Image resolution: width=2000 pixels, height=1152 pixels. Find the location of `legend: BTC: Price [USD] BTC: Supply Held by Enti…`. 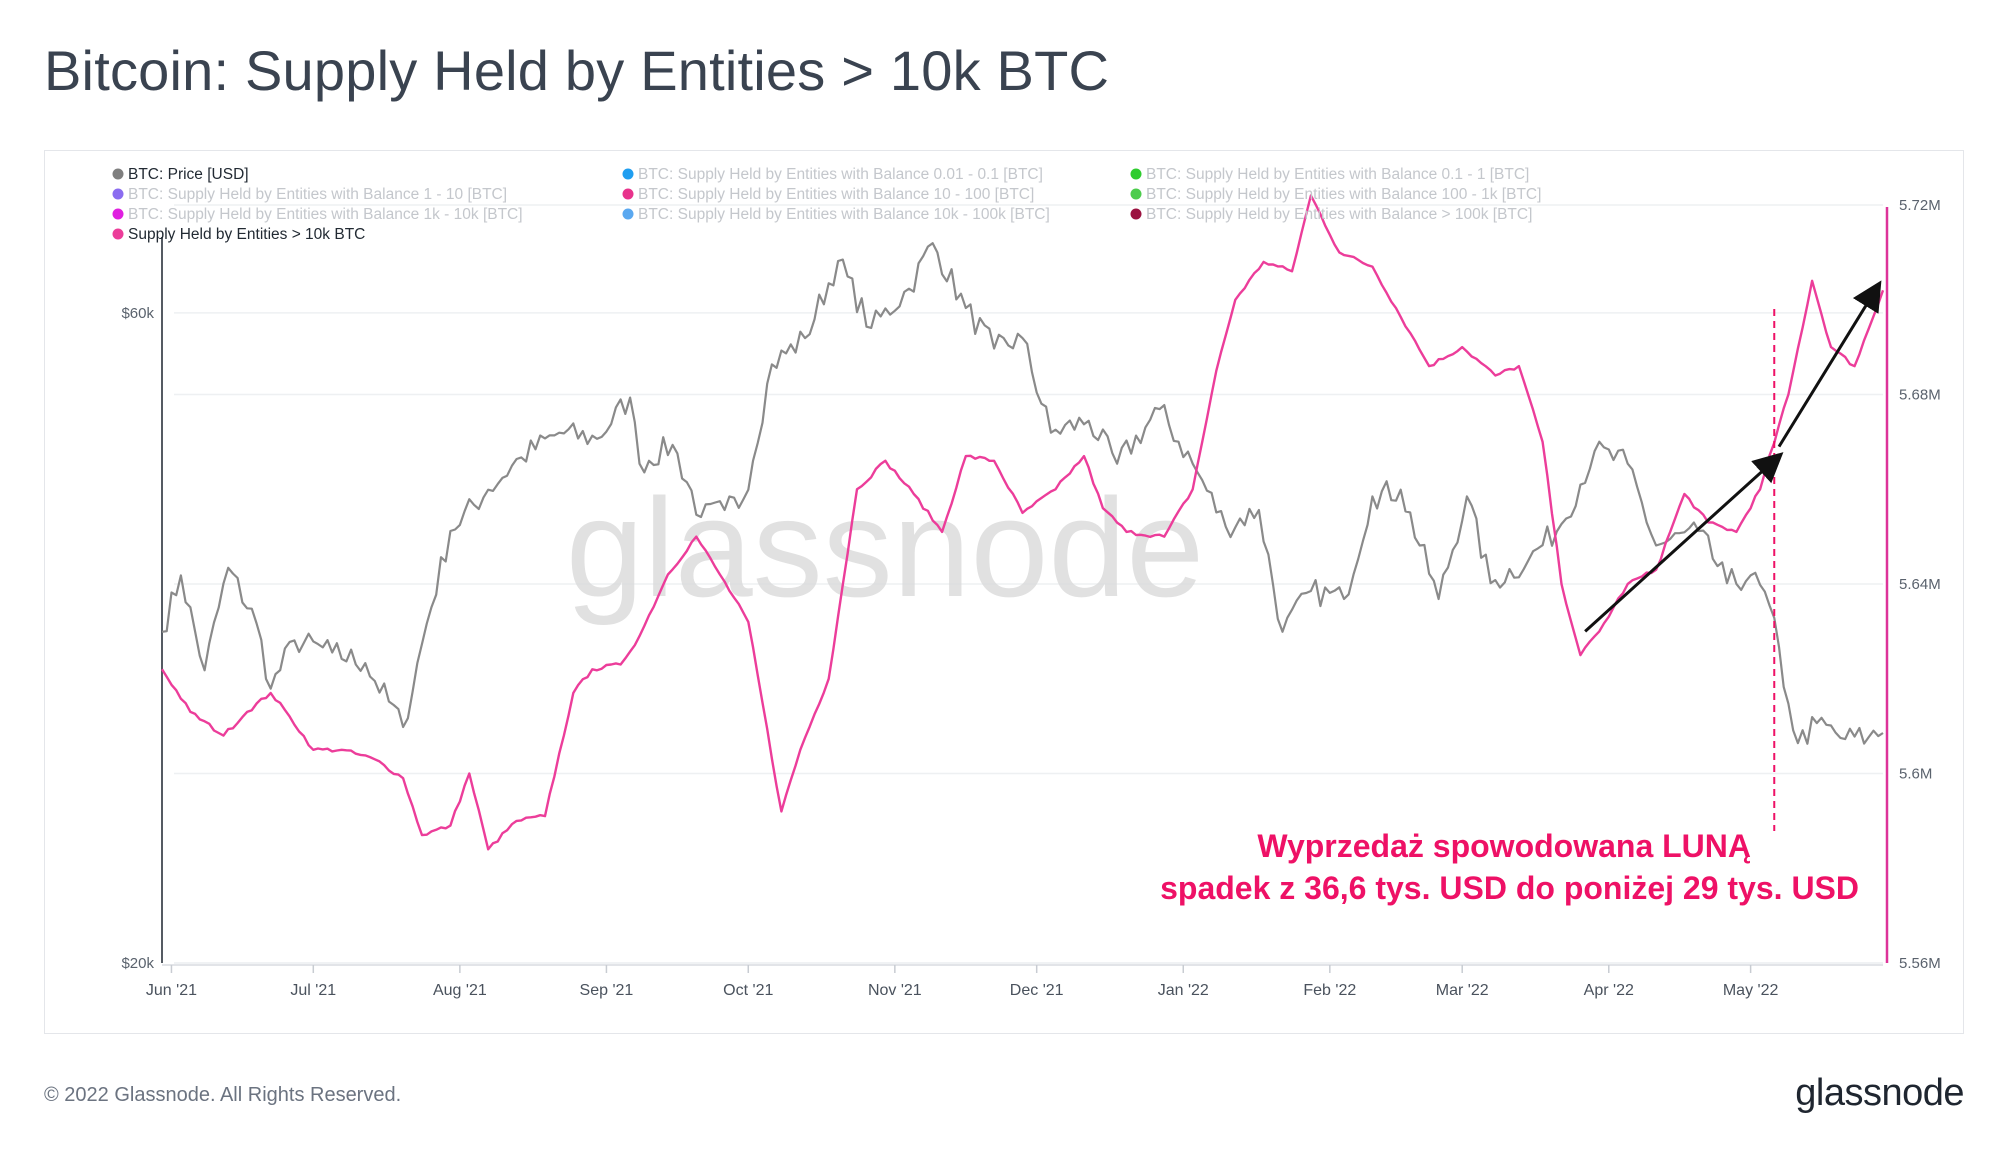

legend: BTC: Price [USD] BTC: Supply Held by Enti… is located at coordinates (827, 204).